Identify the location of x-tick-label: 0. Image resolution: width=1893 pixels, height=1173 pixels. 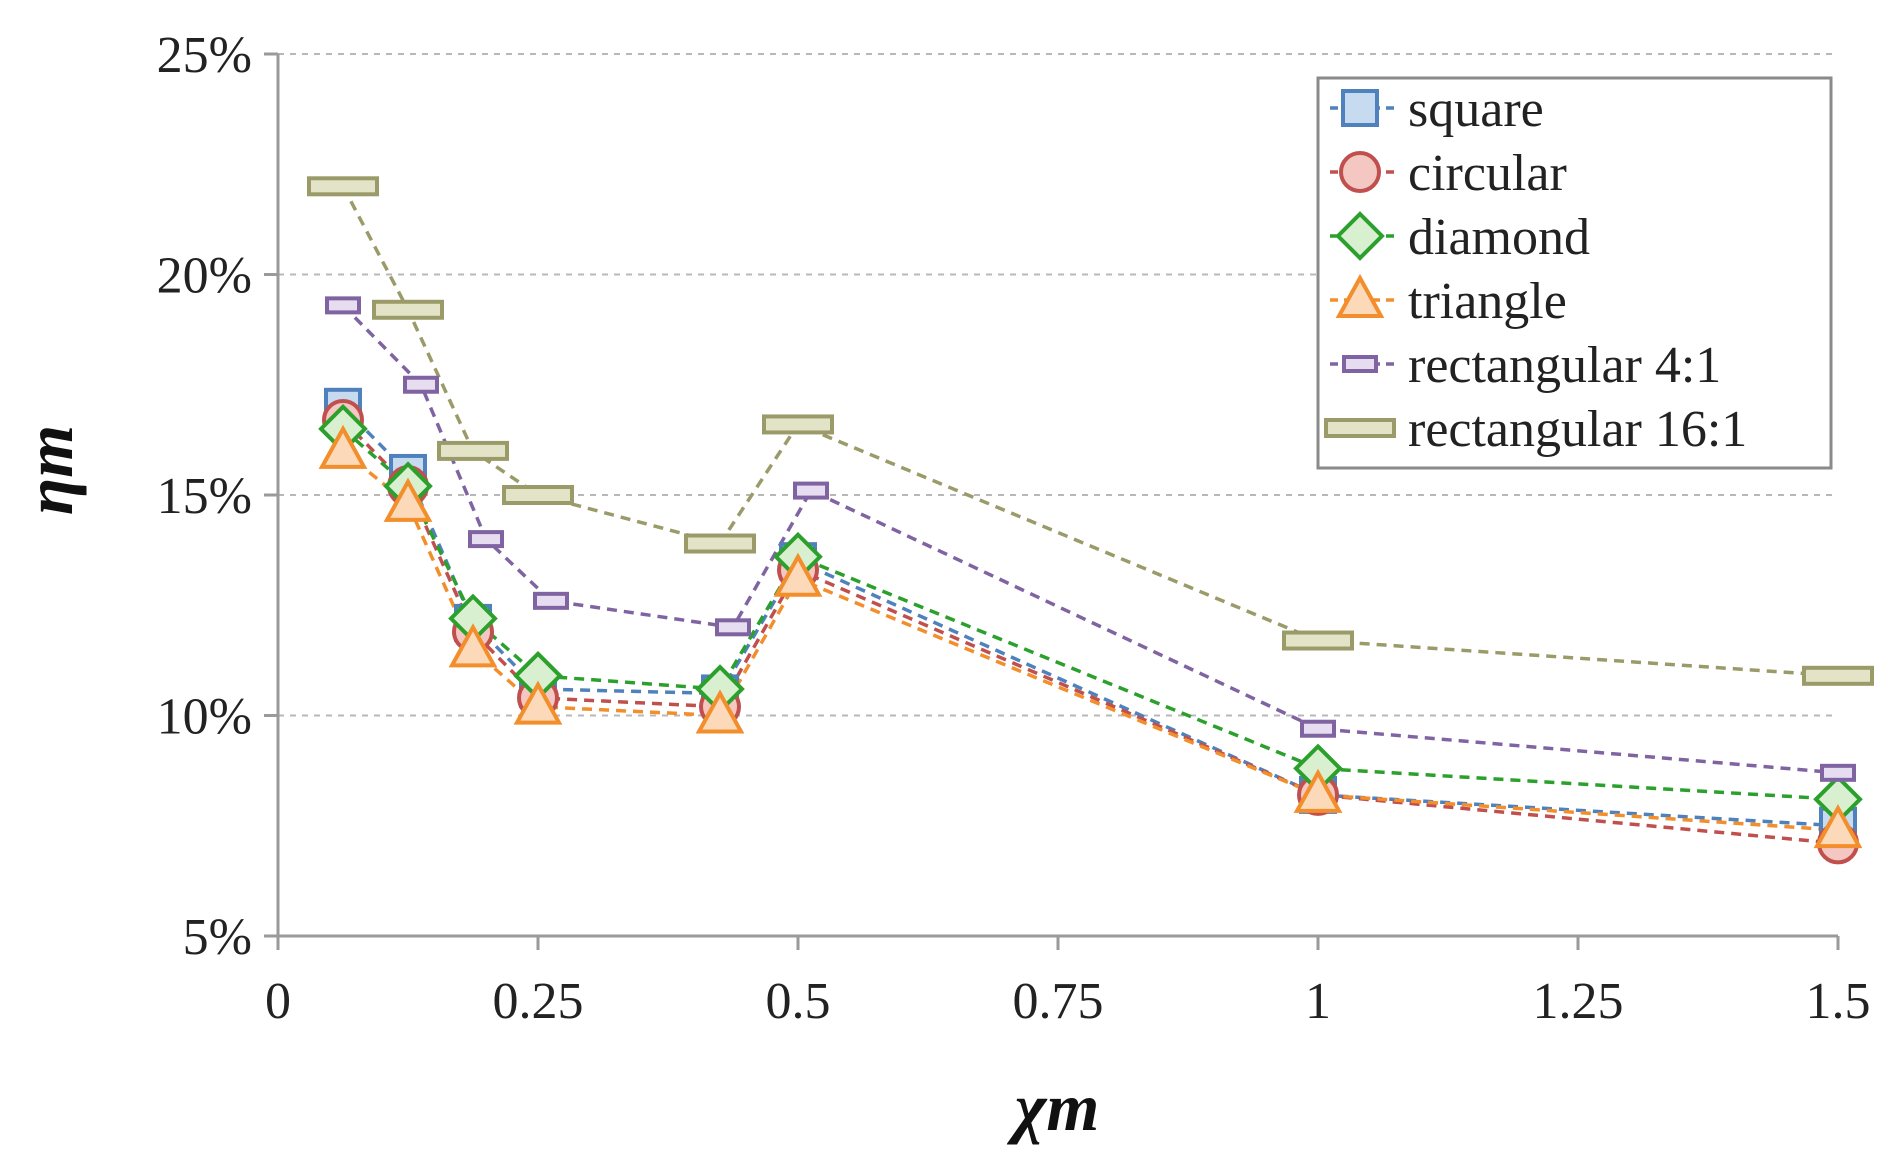
(278, 1001).